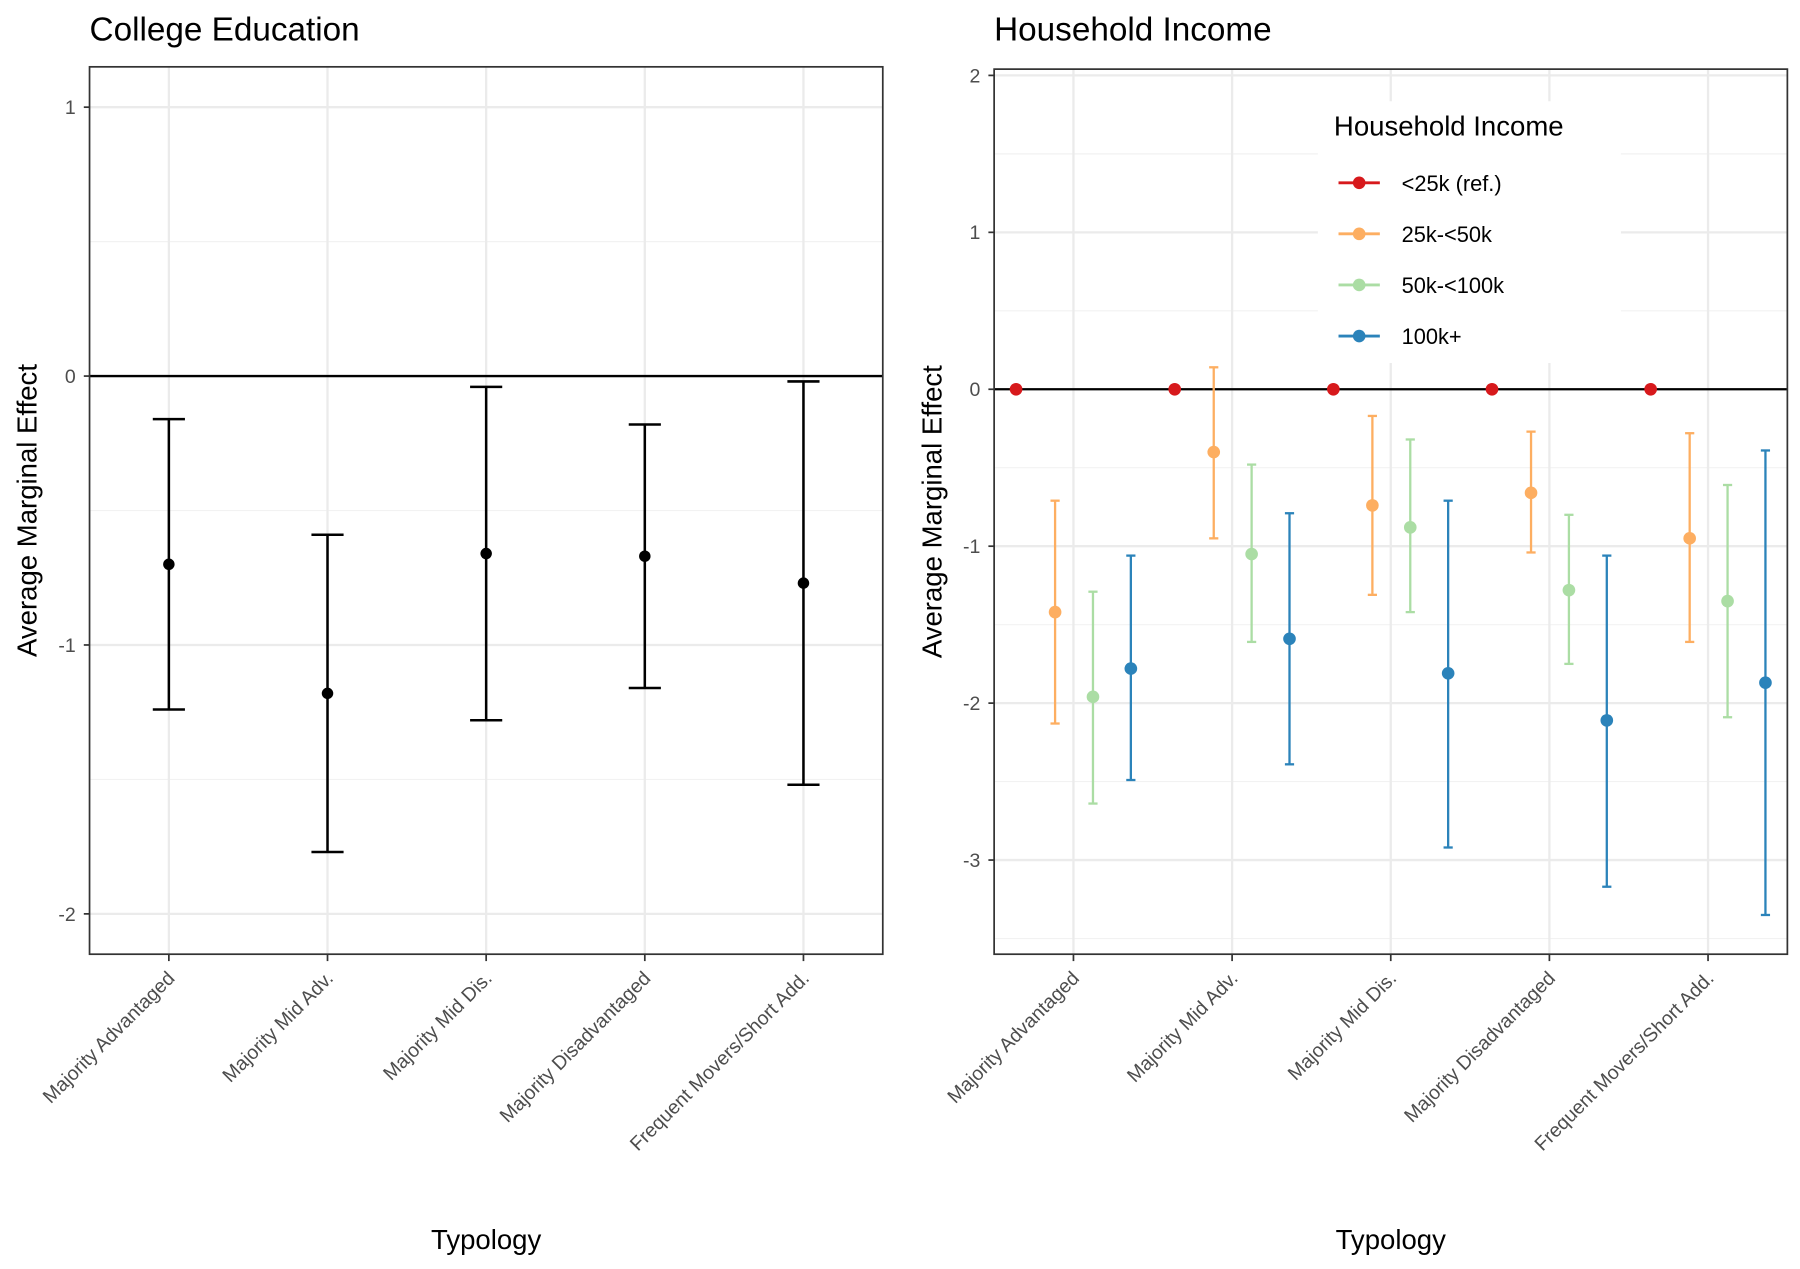  I want to click on legend-background, so click(1469, 232).